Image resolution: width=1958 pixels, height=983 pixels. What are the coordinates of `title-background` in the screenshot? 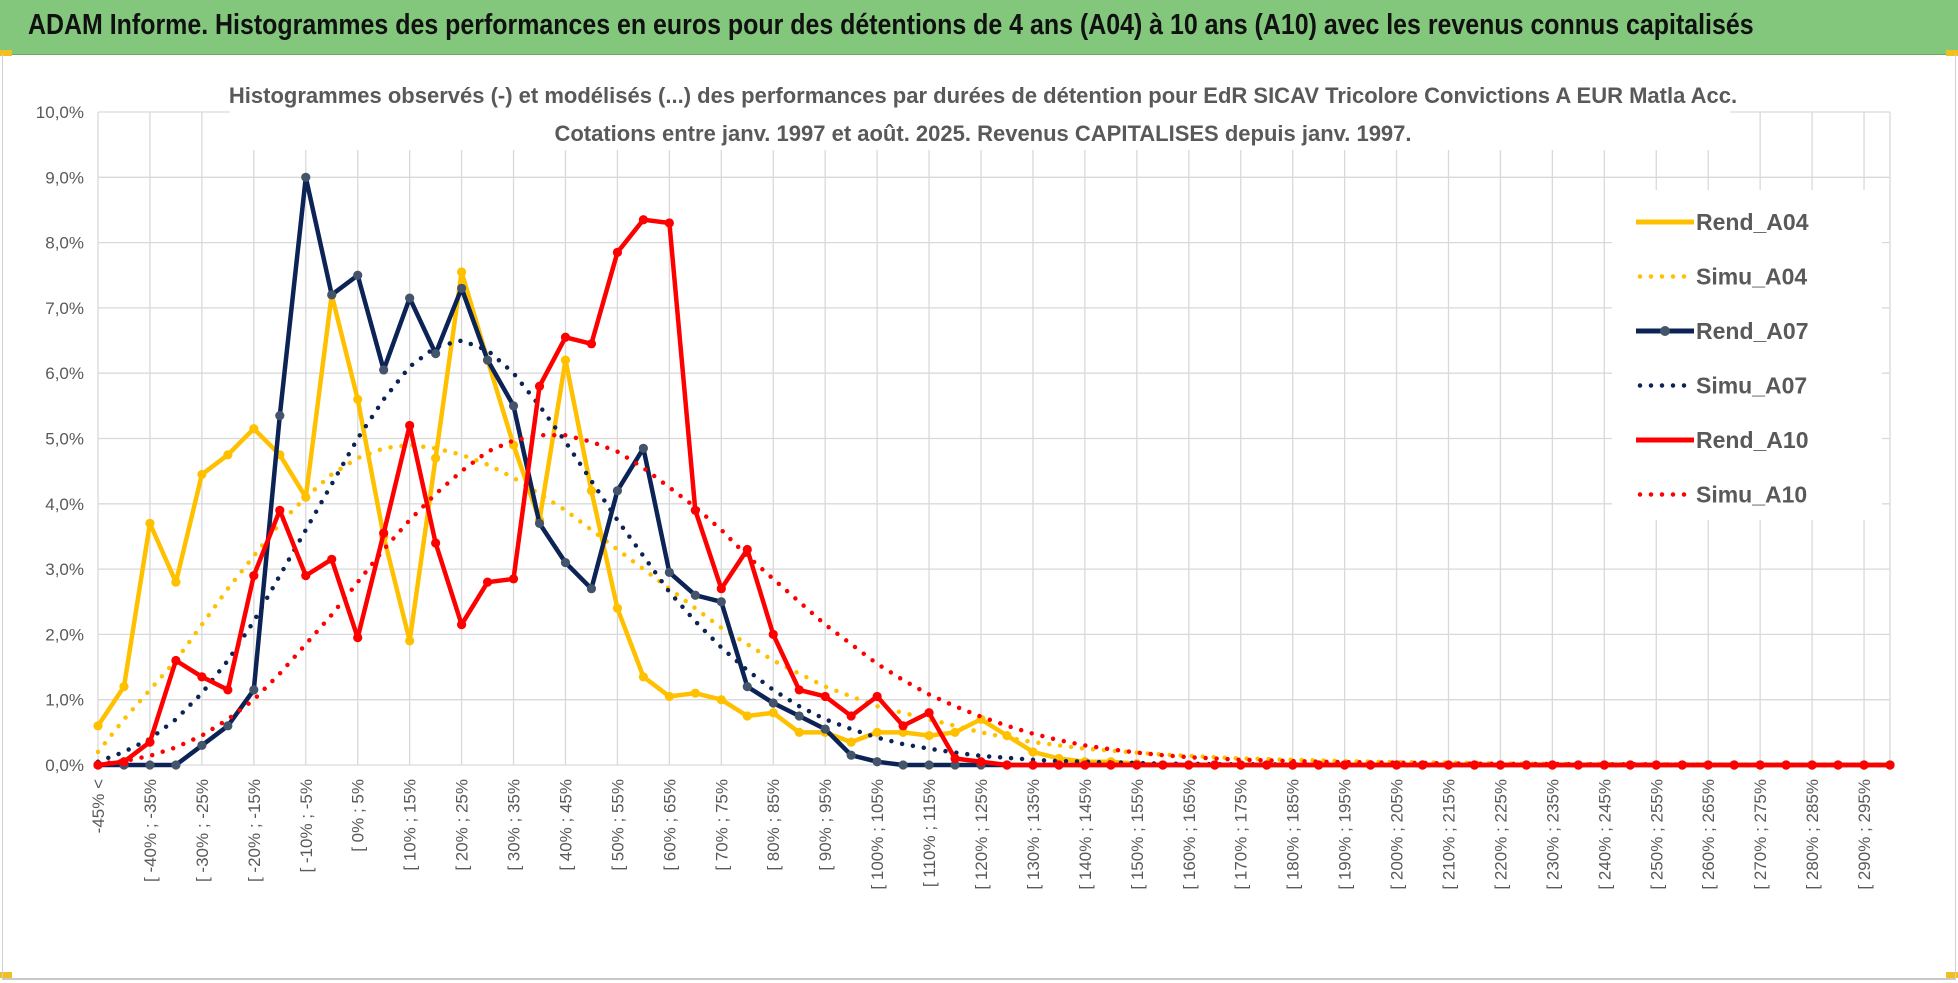 It's located at (980, 115).